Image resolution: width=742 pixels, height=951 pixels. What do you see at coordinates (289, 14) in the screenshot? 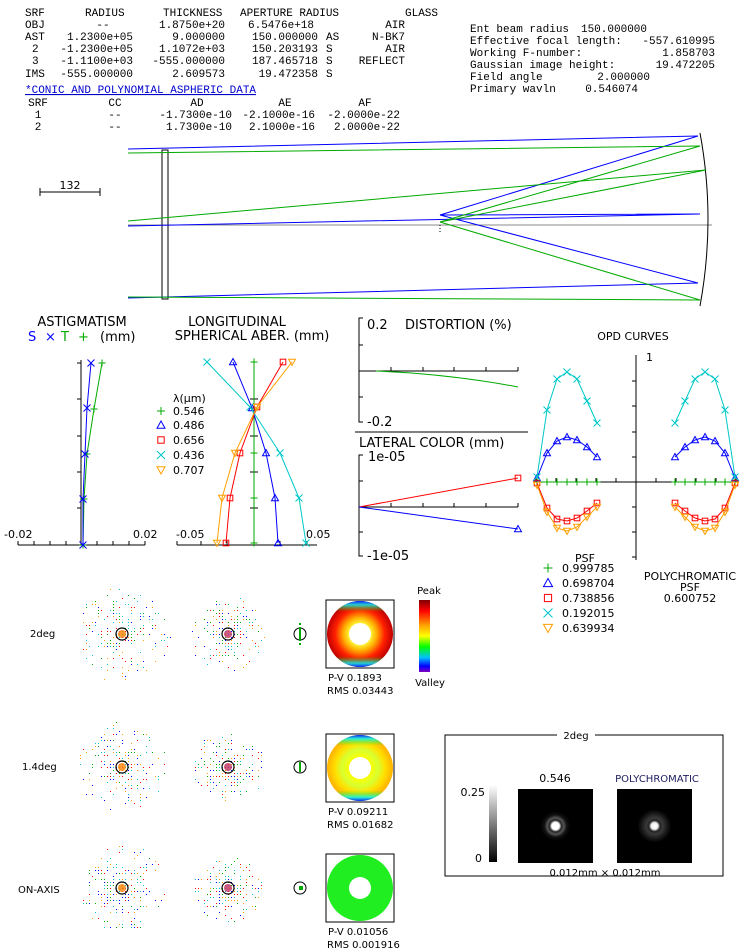
I see `table-header: APERTURE RADIUS` at bounding box center [289, 14].